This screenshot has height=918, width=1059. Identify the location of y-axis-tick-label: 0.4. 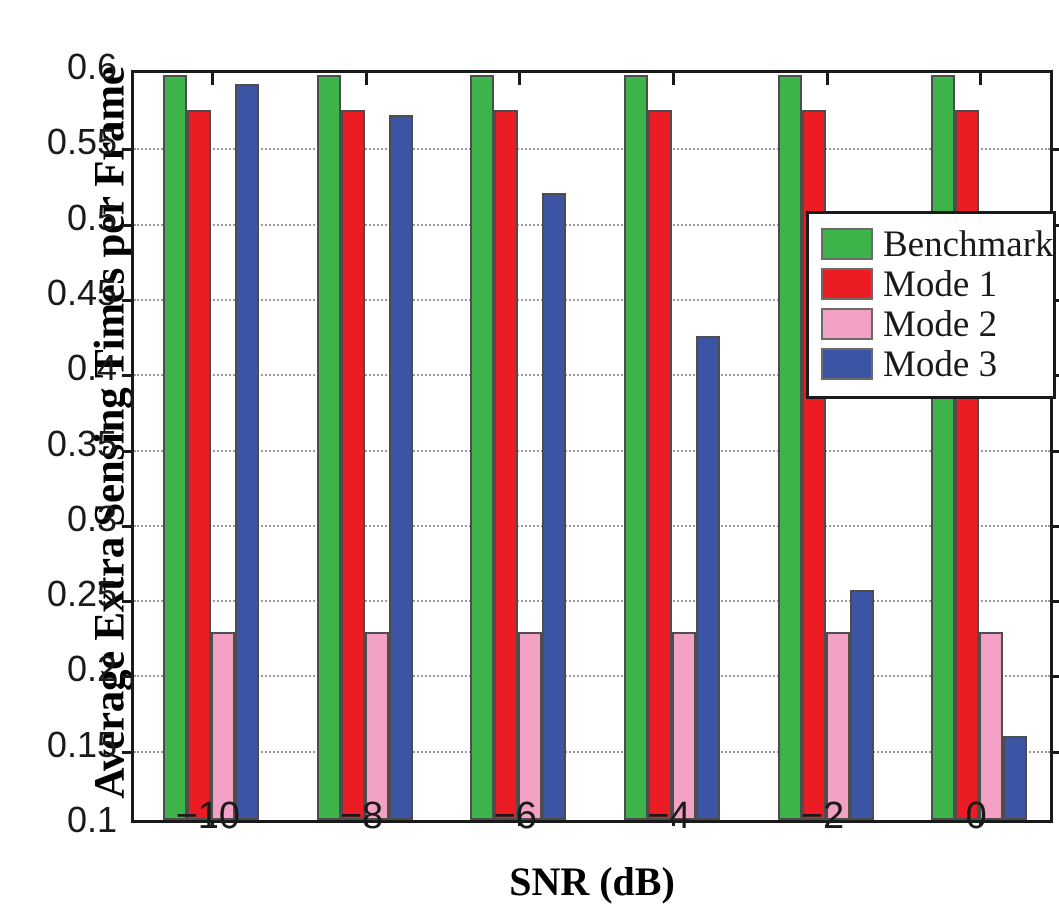
(91, 368).